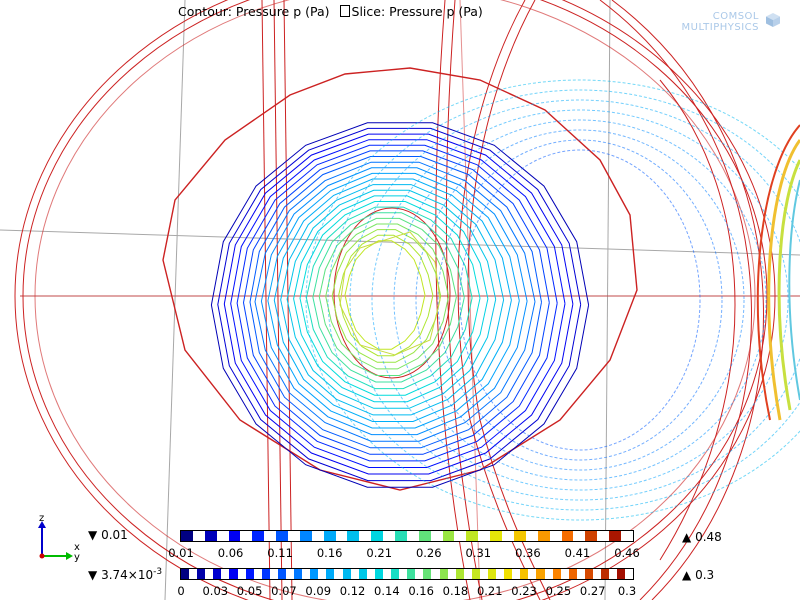 This screenshot has height=600, width=800. I want to click on separator-box-icon, so click(344, 11).